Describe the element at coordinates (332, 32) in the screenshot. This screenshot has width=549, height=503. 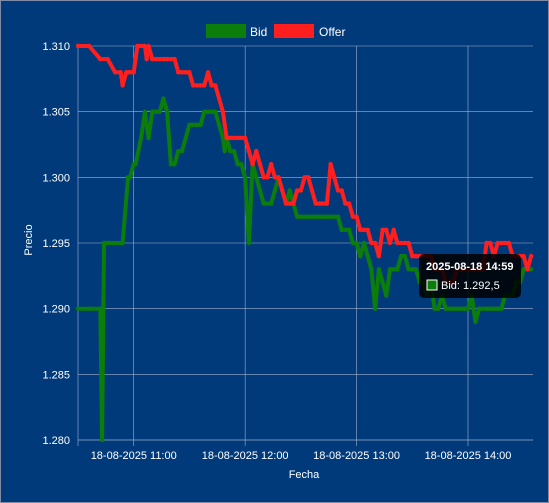
I see `legend-offer-label: Offer` at that location.